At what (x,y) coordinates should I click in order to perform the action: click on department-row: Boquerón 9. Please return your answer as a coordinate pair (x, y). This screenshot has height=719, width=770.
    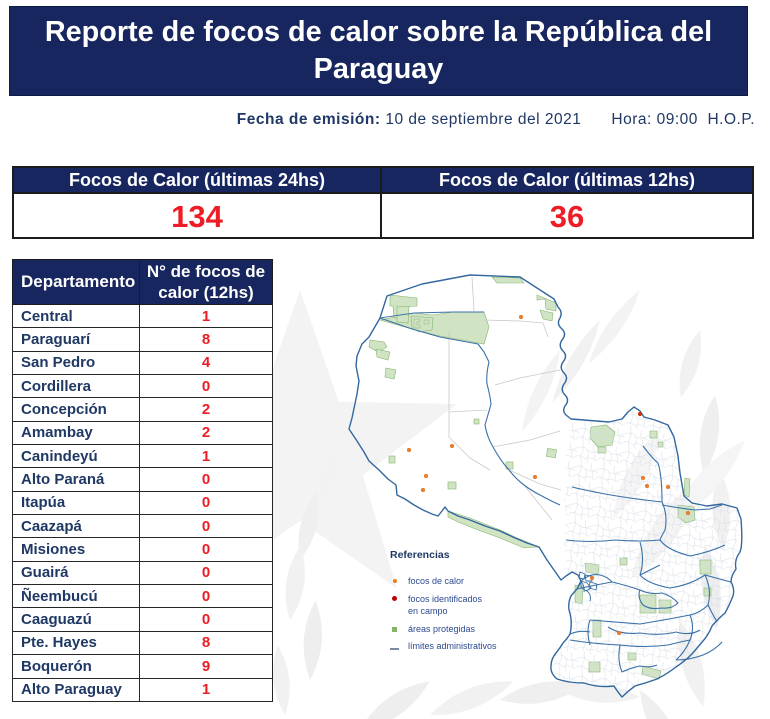
    Looking at the image, I should click on (142, 666).